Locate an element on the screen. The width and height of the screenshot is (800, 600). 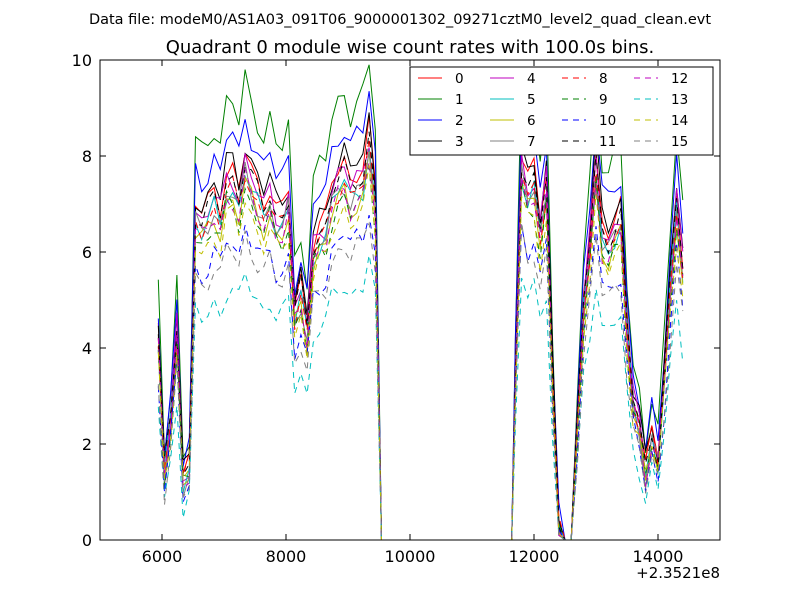
legend-label-5: 5 is located at coordinates (531, 100).